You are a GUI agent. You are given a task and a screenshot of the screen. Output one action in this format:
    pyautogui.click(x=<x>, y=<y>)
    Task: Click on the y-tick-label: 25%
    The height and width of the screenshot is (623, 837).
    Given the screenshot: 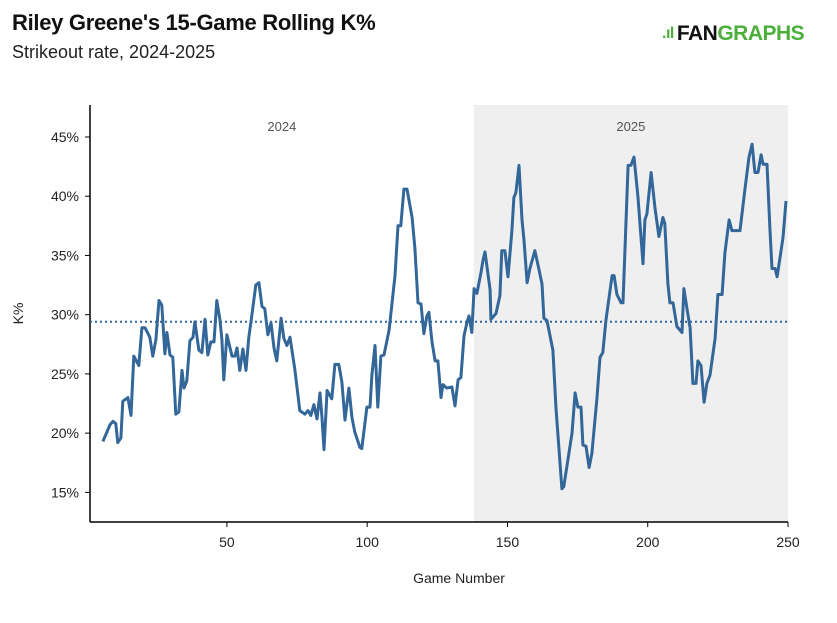 What is the action you would take?
    pyautogui.click(x=65, y=374)
    